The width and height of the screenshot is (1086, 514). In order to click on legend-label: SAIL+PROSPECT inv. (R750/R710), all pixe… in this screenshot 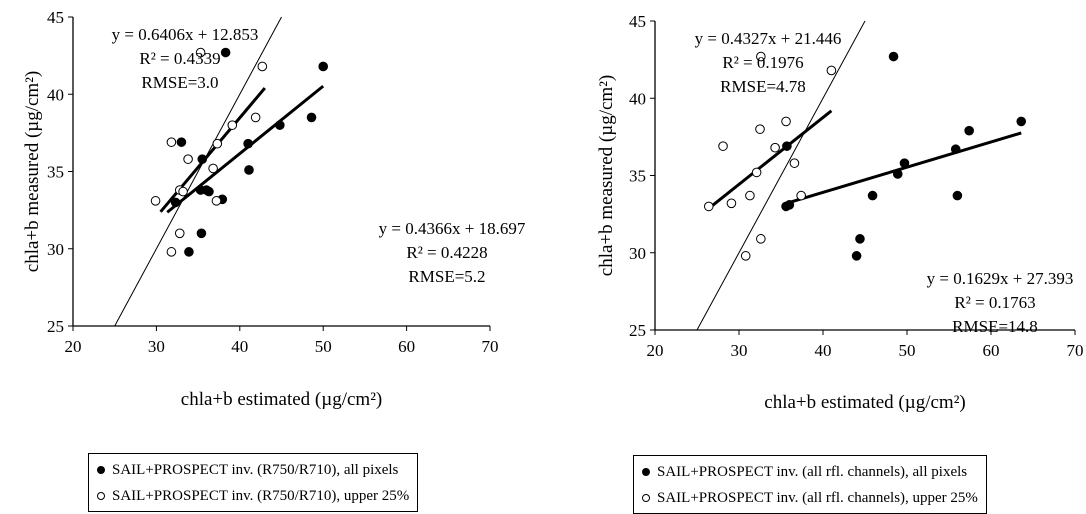, I will do `click(255, 470)`.